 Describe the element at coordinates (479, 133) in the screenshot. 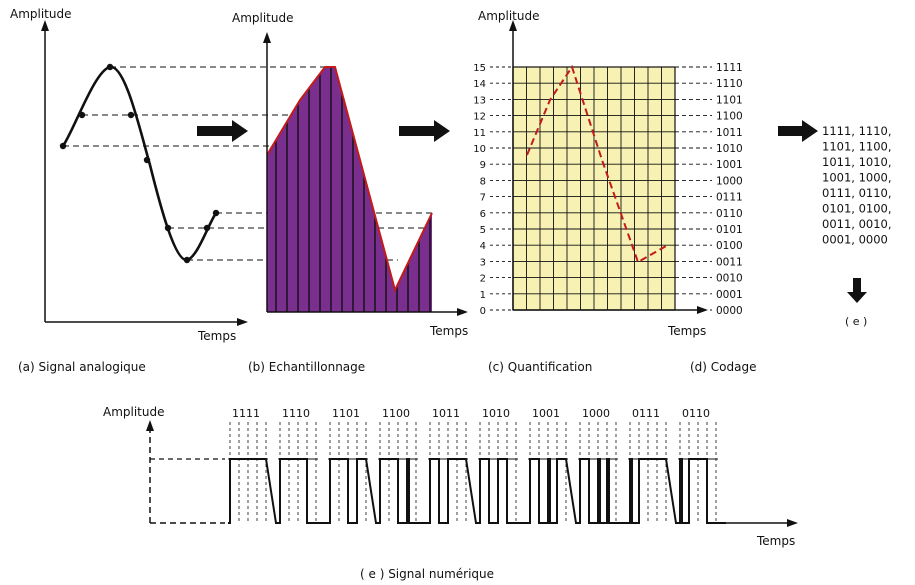

I see `level-label: 11` at that location.